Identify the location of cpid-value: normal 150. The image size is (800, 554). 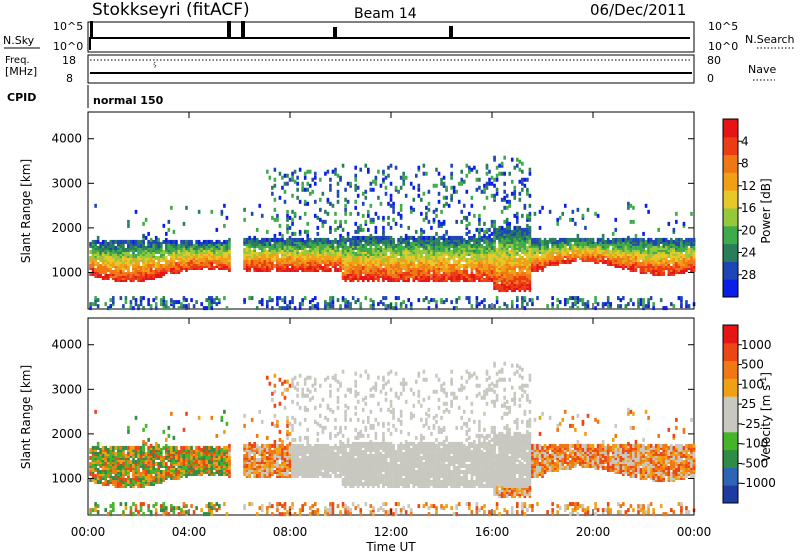
(128, 100).